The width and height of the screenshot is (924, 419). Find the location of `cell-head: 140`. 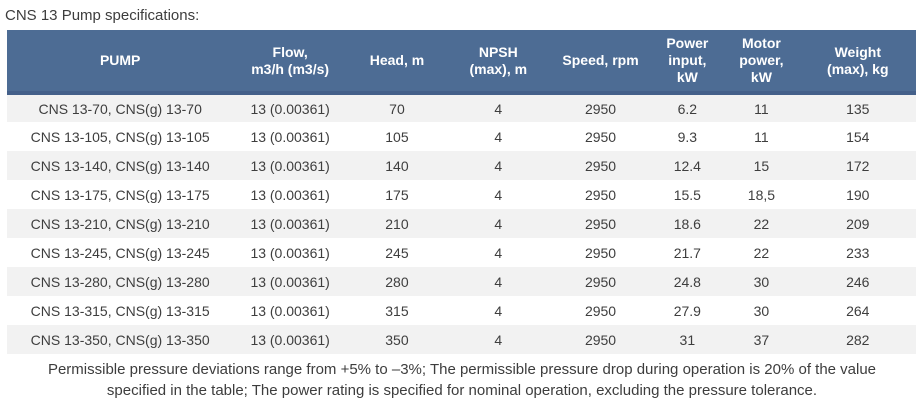

cell-head: 140 is located at coordinates (397, 165).